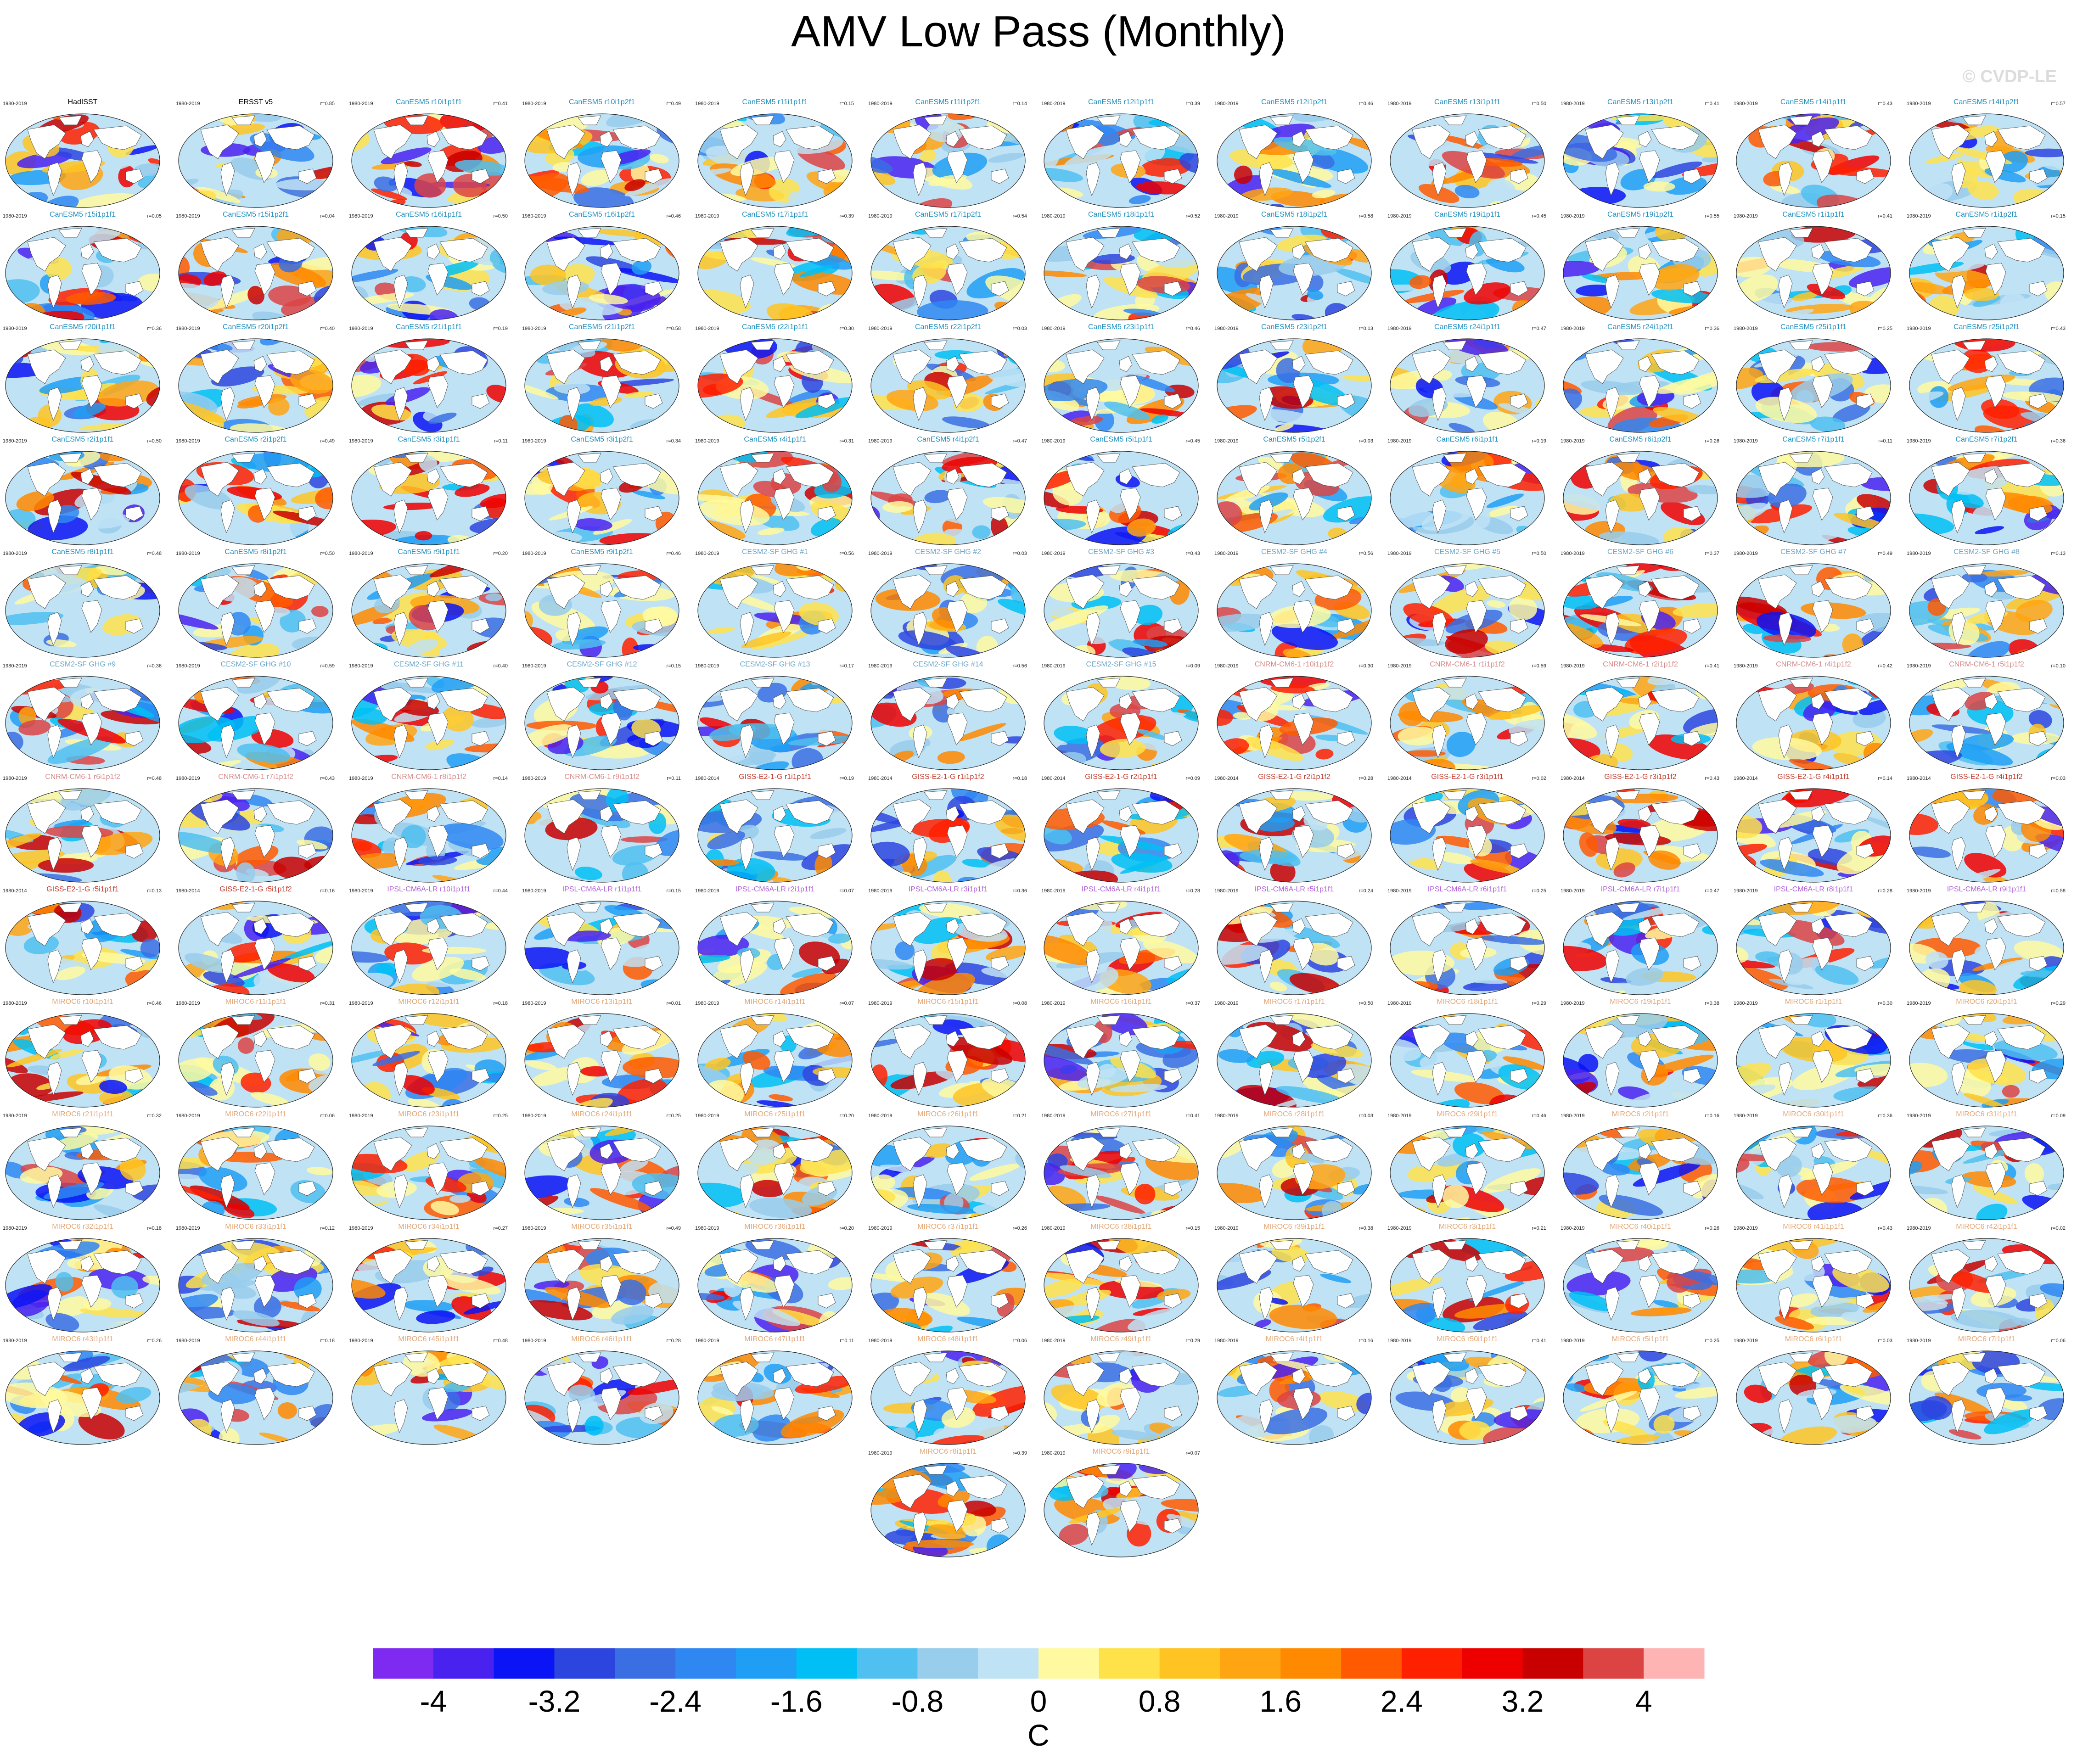 The width and height of the screenshot is (2077, 1764). What do you see at coordinates (775, 1227) in the screenshot?
I see `panel-title: MIROC6 r36i1p1f1` at bounding box center [775, 1227].